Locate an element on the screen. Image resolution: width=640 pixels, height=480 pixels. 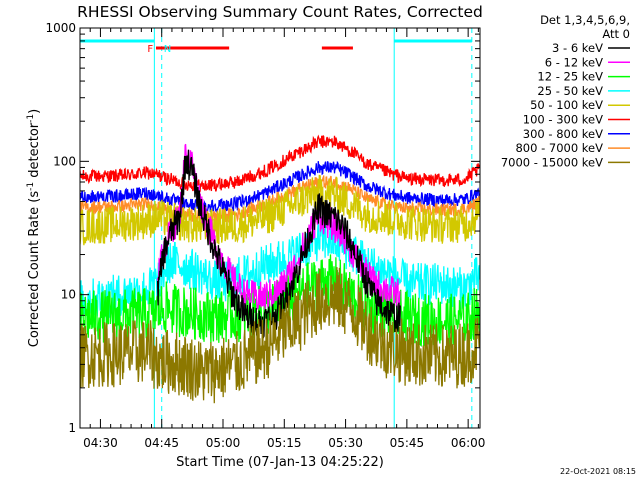
y-axis-label-part: ) is located at coordinates (34, 111).